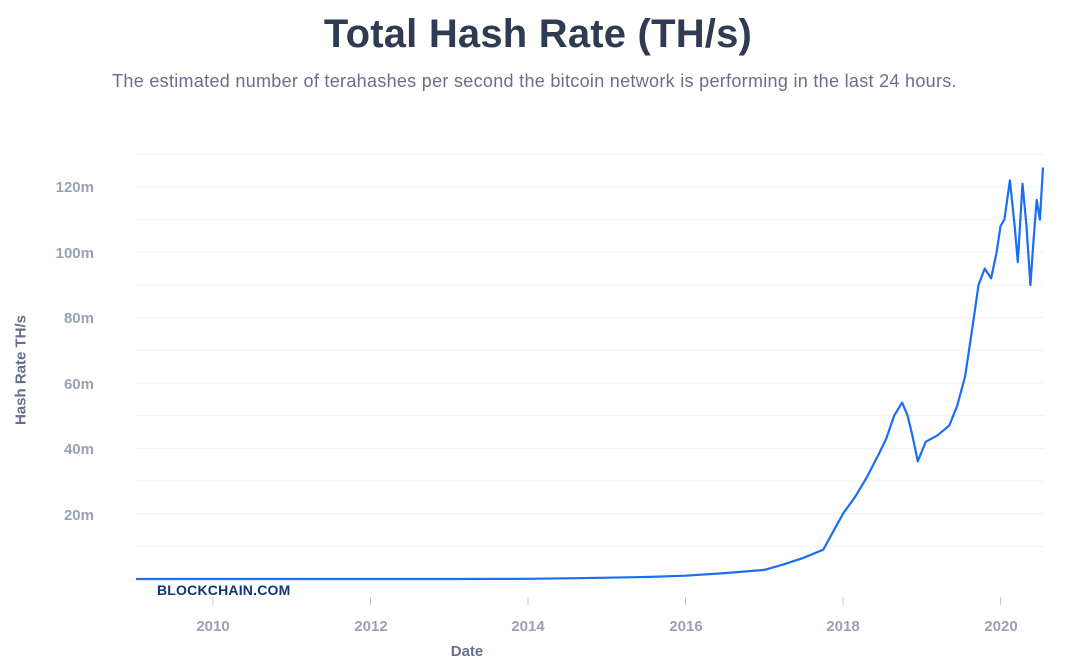  What do you see at coordinates (21, 370) in the screenshot?
I see `y-axis-label: Hash Rate TH/s` at bounding box center [21, 370].